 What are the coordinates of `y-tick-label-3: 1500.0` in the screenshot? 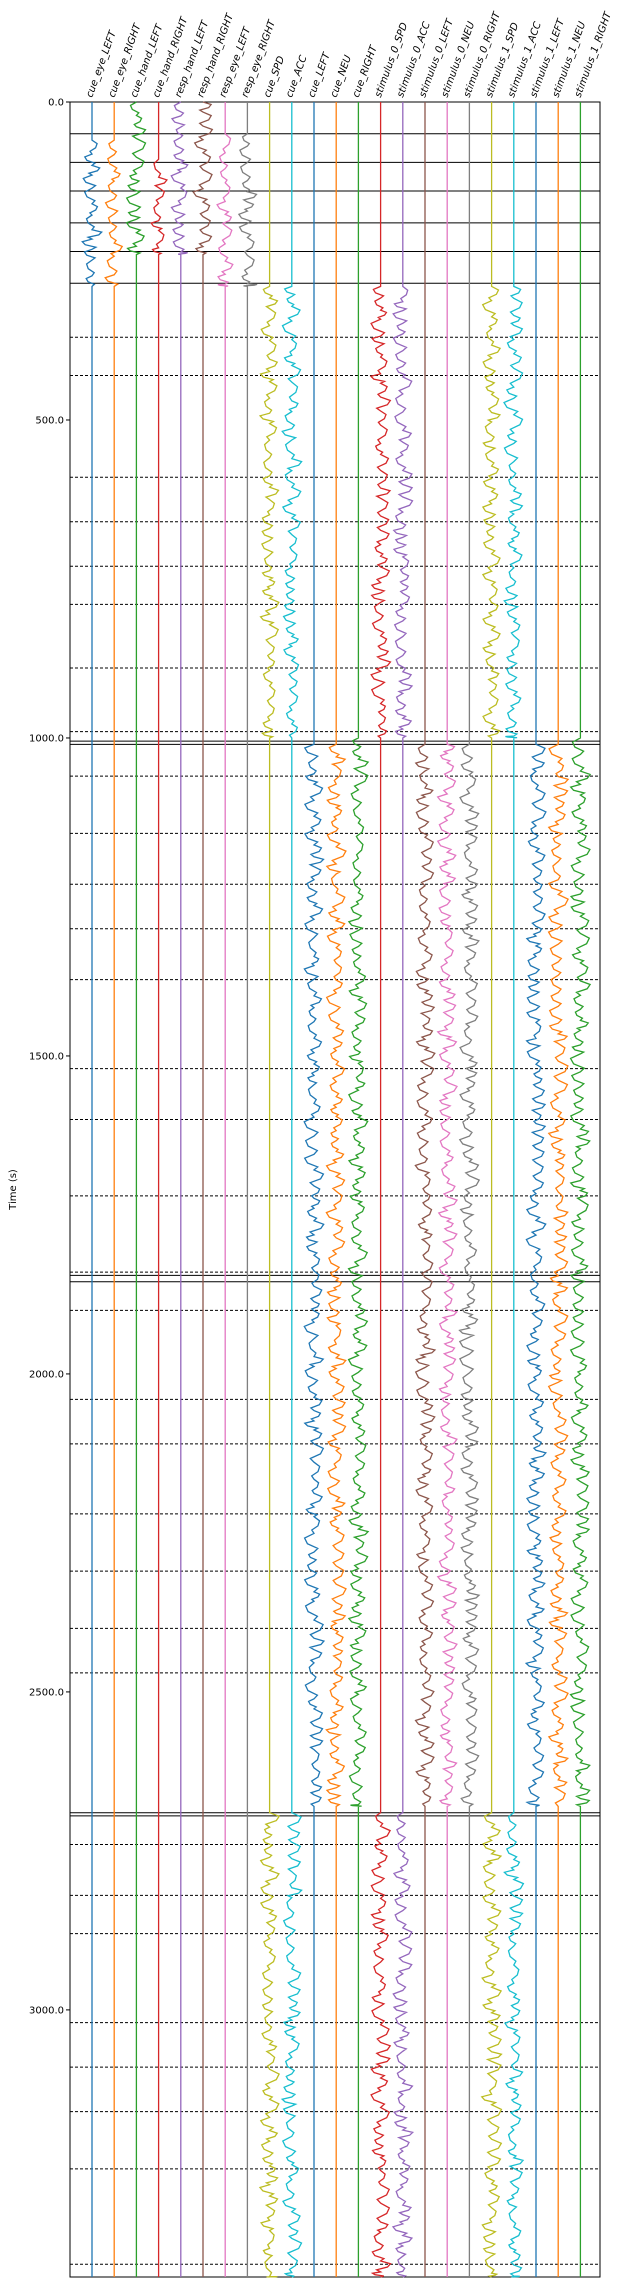 It's located at (46, 1056).